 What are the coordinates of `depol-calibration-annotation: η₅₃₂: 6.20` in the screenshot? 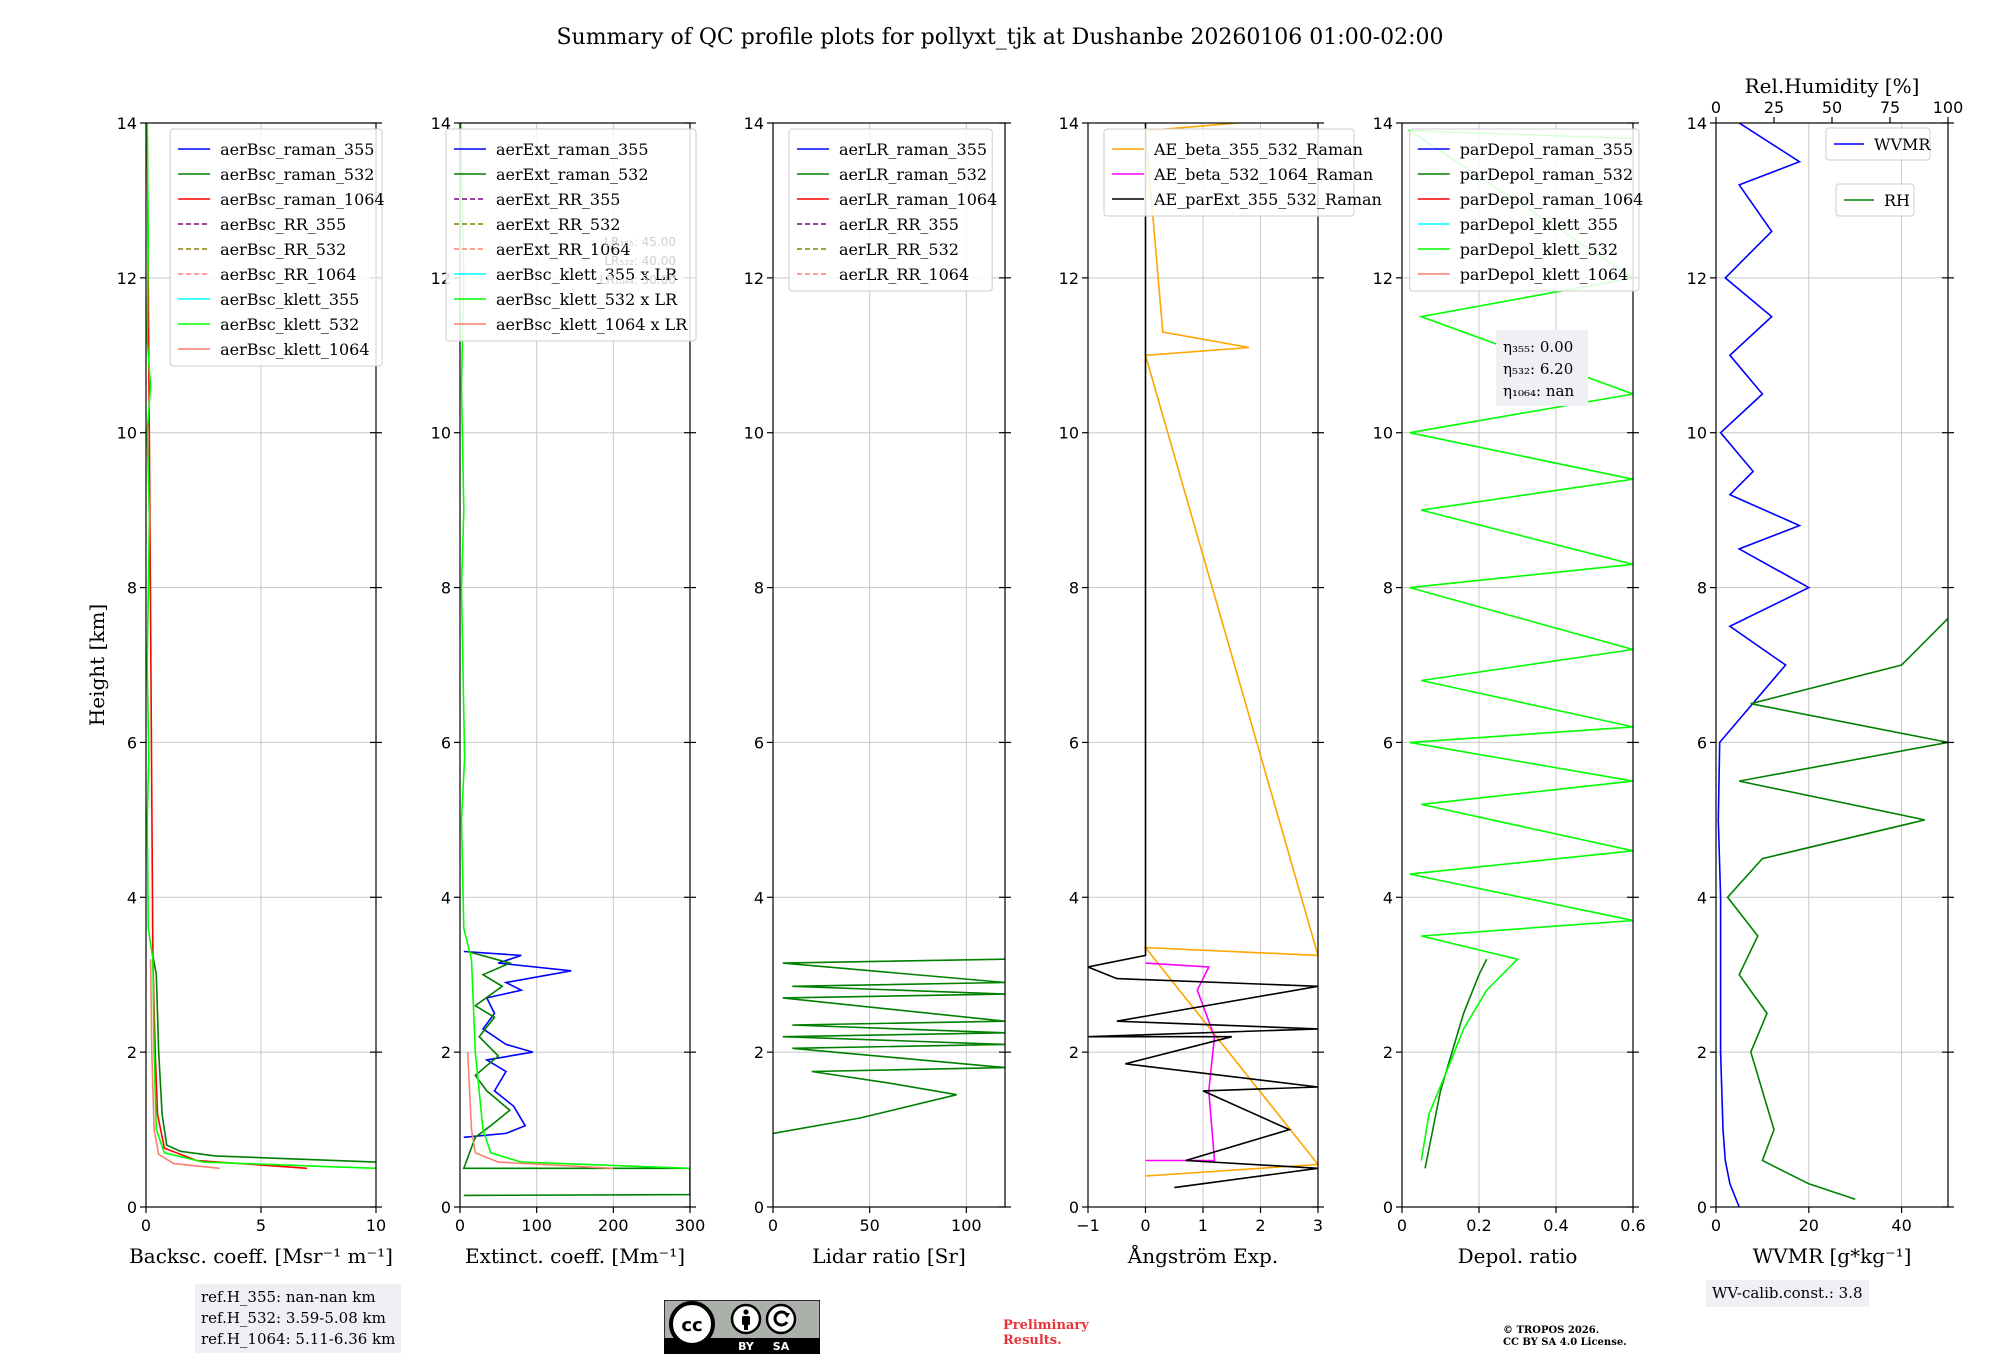 It's located at (1538, 369).